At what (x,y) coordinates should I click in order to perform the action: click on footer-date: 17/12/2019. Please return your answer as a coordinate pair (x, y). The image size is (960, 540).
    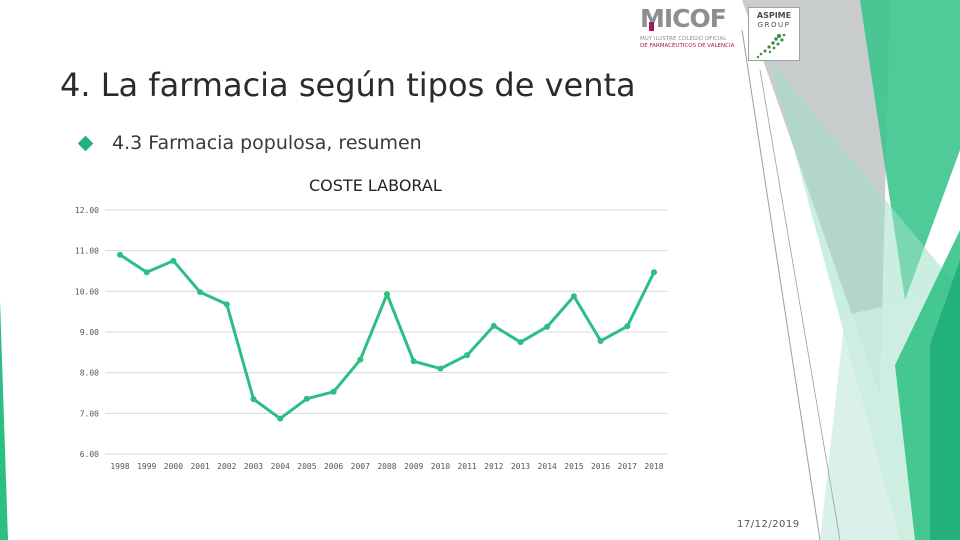
    Looking at the image, I should click on (768, 524).